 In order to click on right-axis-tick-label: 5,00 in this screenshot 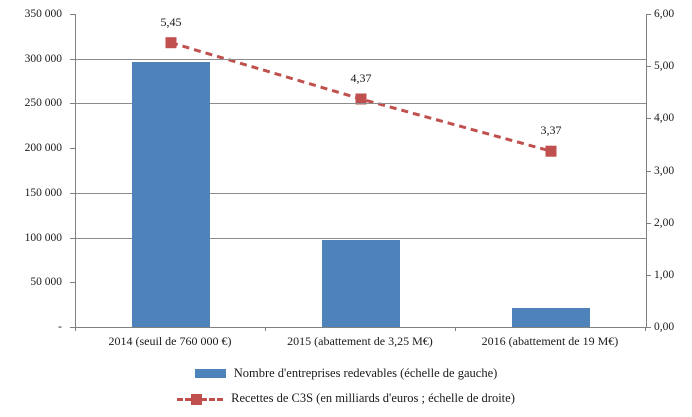, I will do `click(664, 66)`.